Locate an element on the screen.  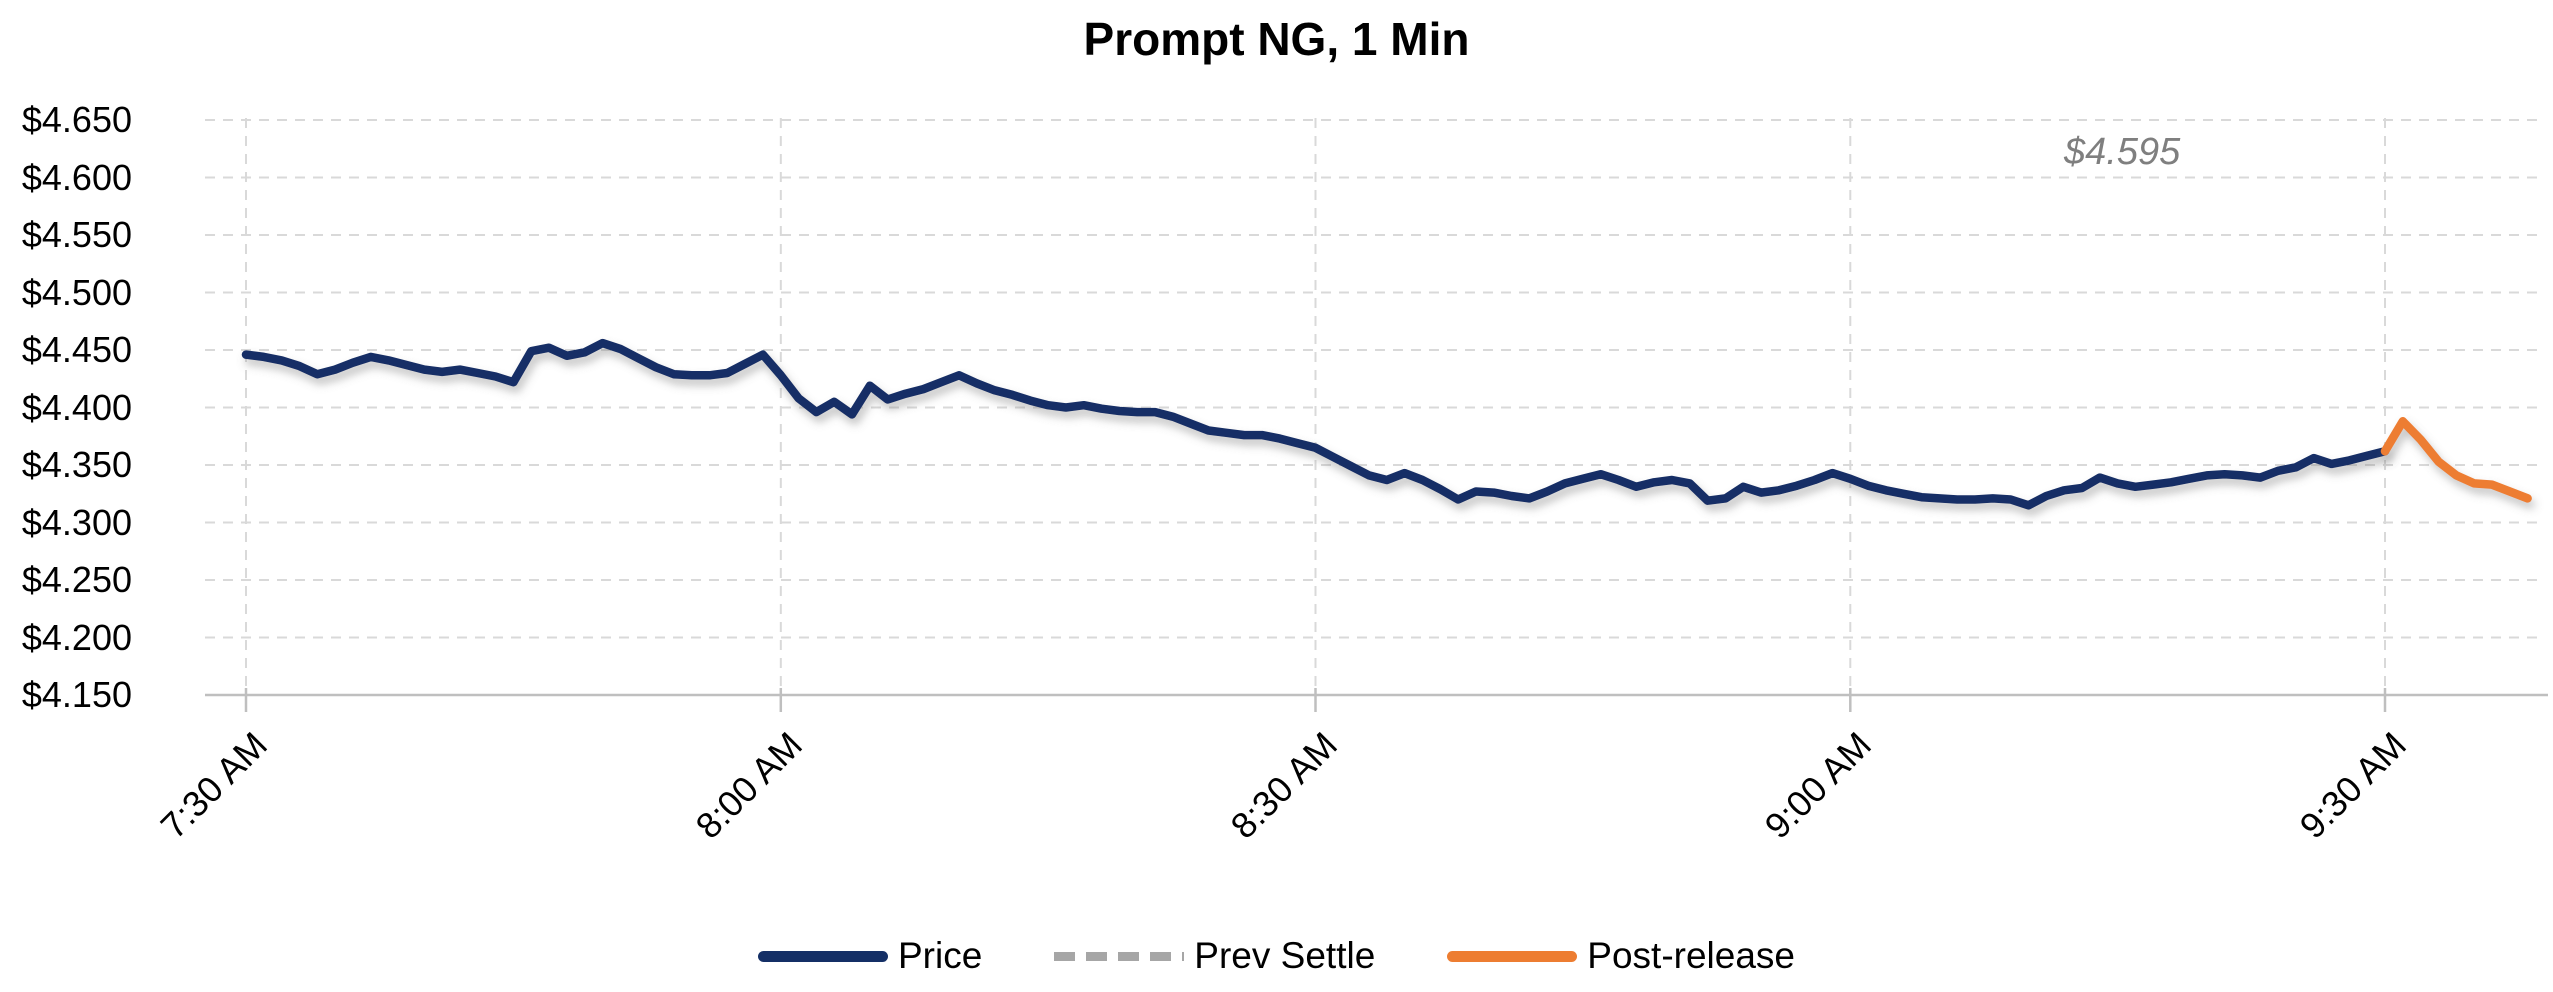
post-release-line is located at coordinates (2456, 460).